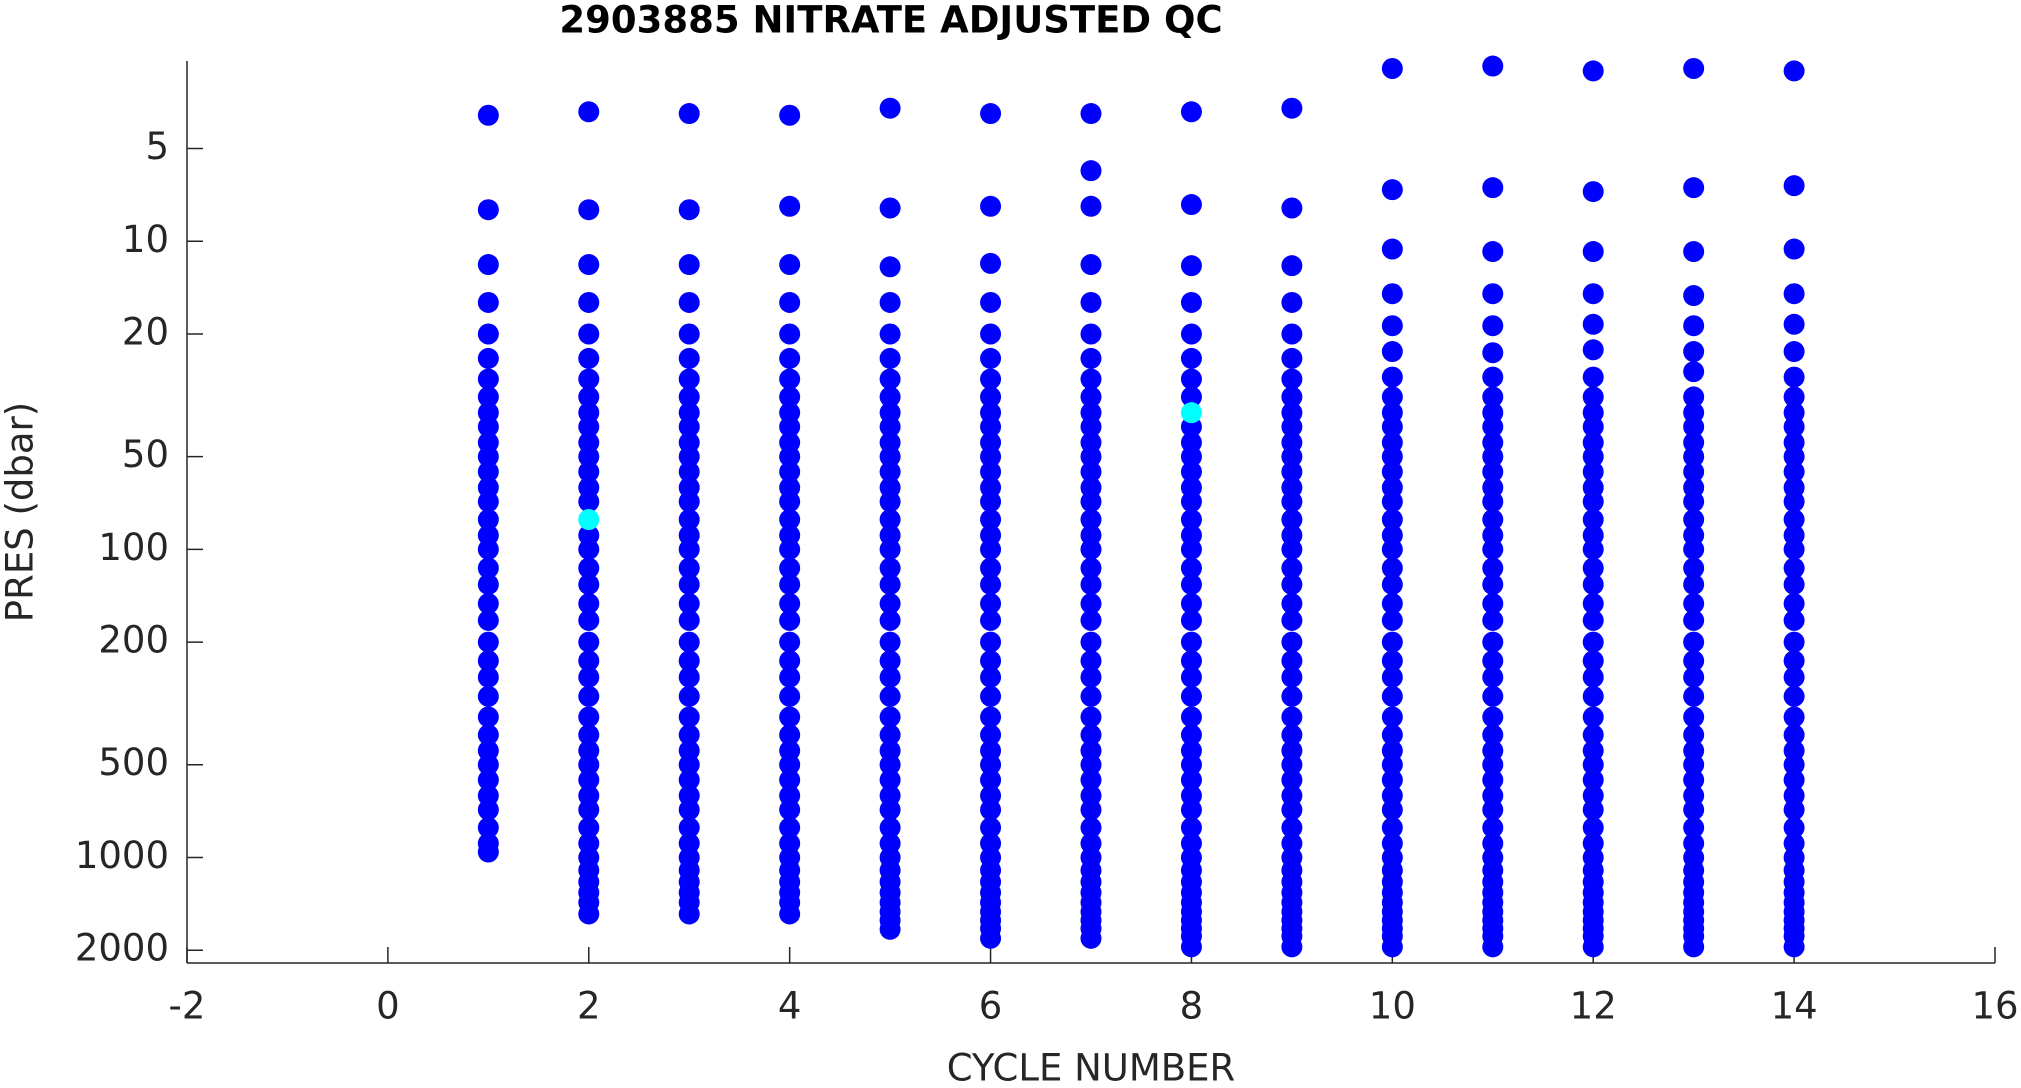  I want to click on x-tick-label: 6, so click(991, 1006).